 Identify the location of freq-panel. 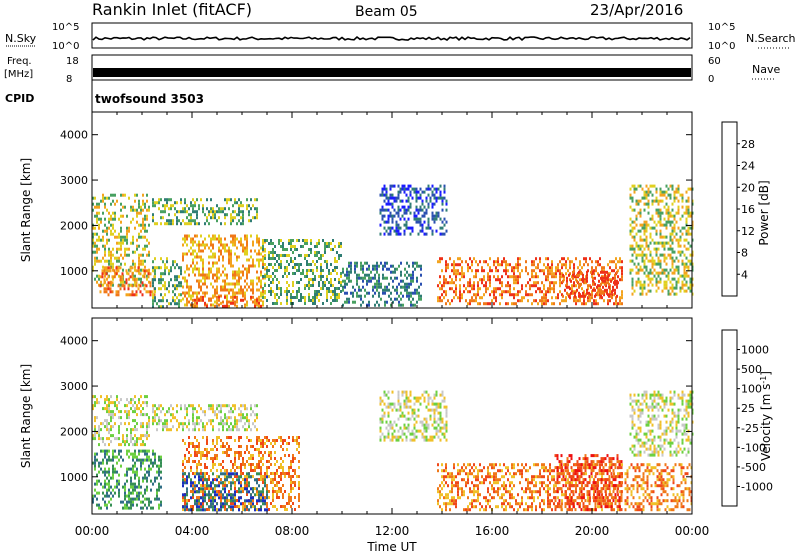
(392, 67).